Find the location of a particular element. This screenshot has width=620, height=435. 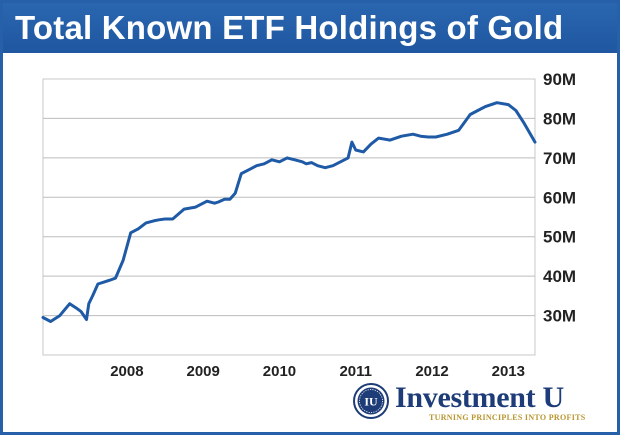

x-tick-label: 2008 is located at coordinates (126, 371).